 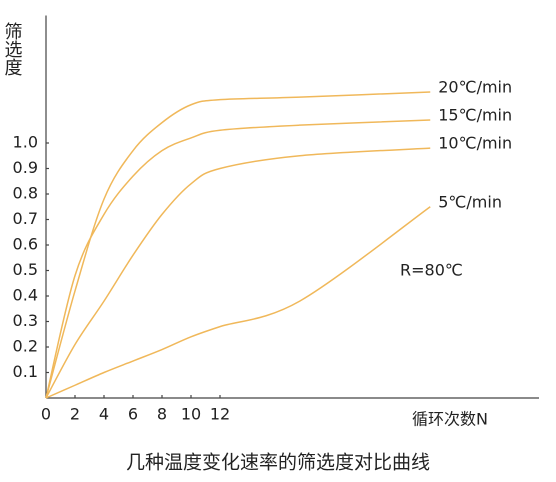 I want to click on series-label: 20℃/min, so click(x=475, y=87).